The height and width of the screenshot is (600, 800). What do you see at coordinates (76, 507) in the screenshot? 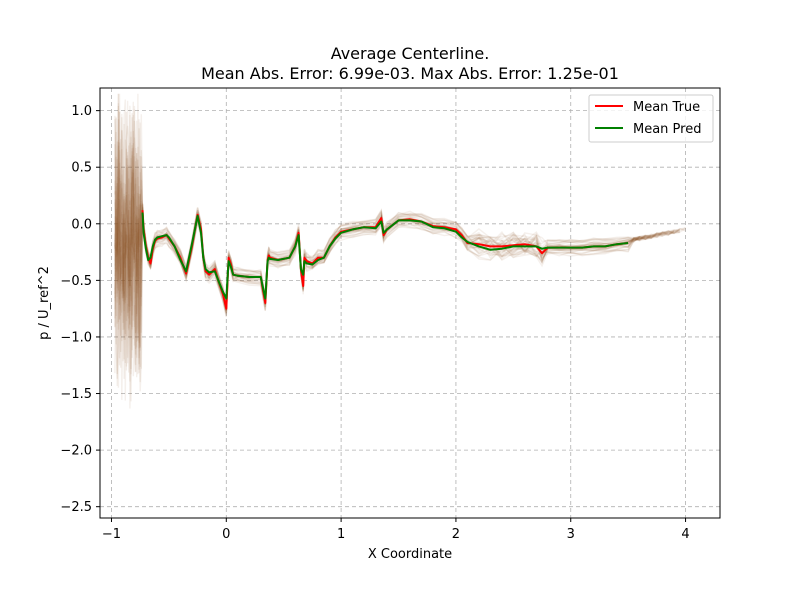
I see `y-tick-label: −2.5` at bounding box center [76, 507].